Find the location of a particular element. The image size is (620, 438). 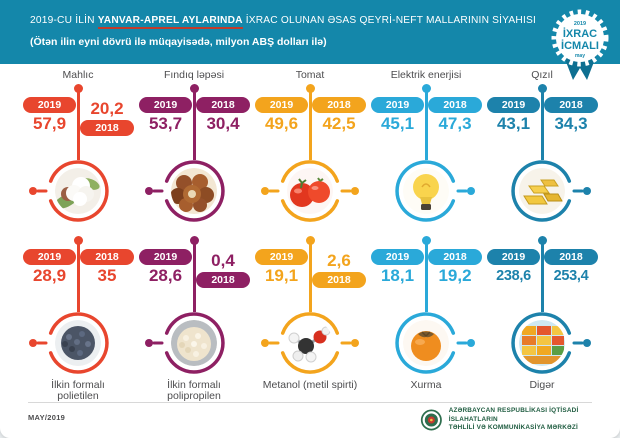

group-2019: 2019 19,1 is located at coordinates (281, 267).